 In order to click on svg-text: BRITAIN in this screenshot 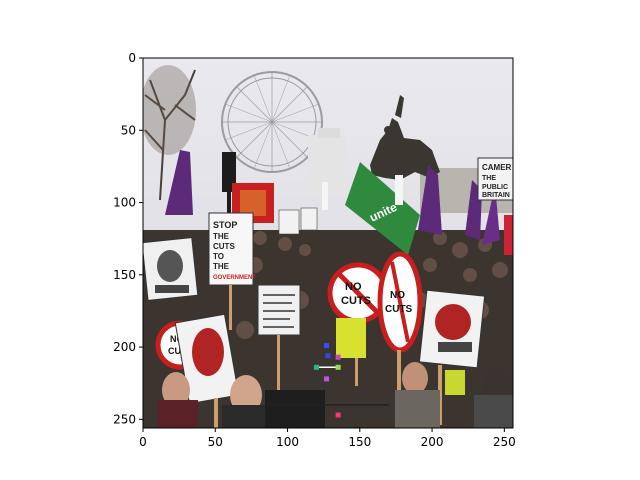, I will do `click(496, 195)`.